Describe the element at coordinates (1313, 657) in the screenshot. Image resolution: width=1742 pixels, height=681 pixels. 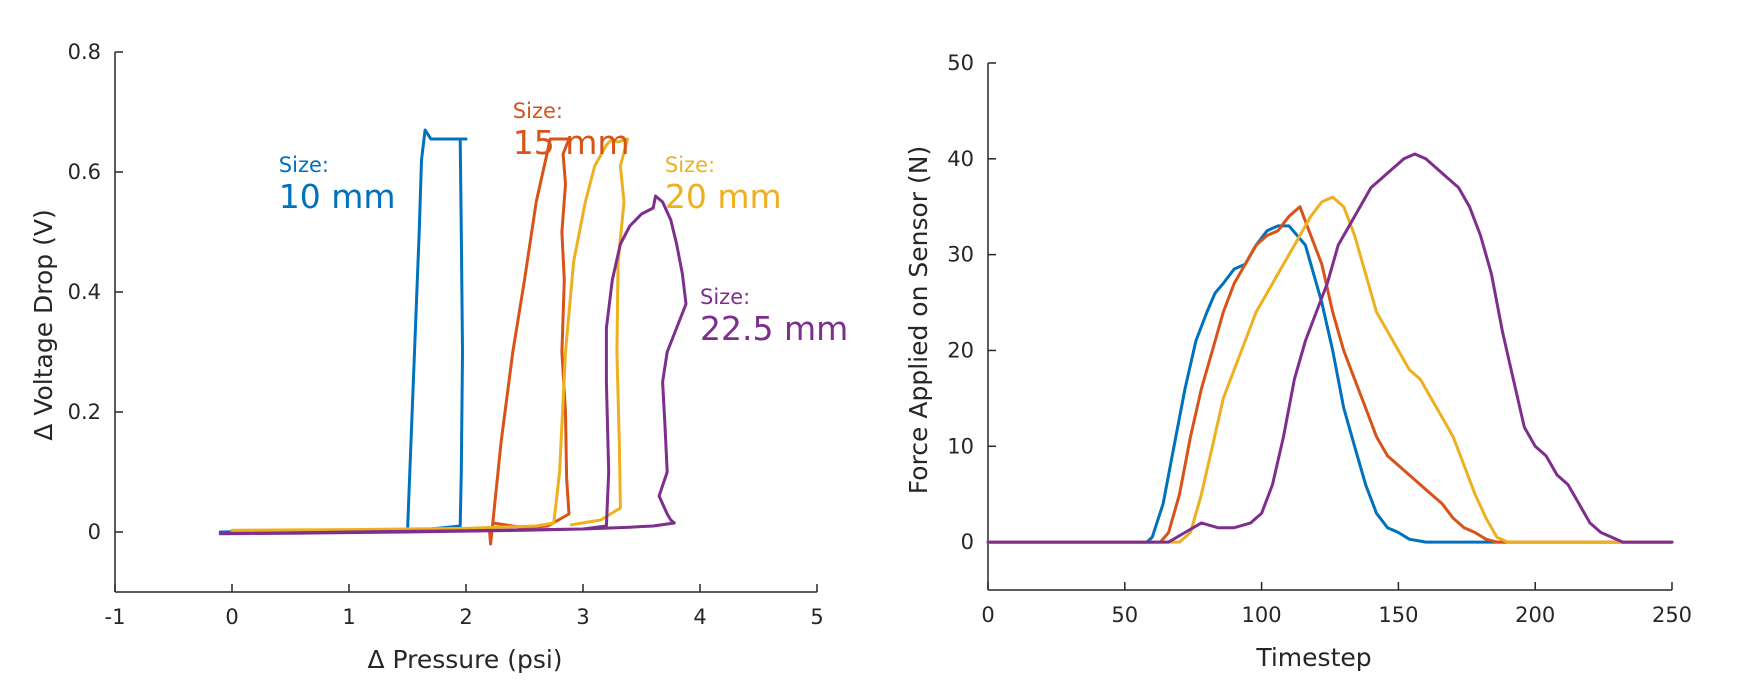
I see `x-axis-label: Timestep` at that location.